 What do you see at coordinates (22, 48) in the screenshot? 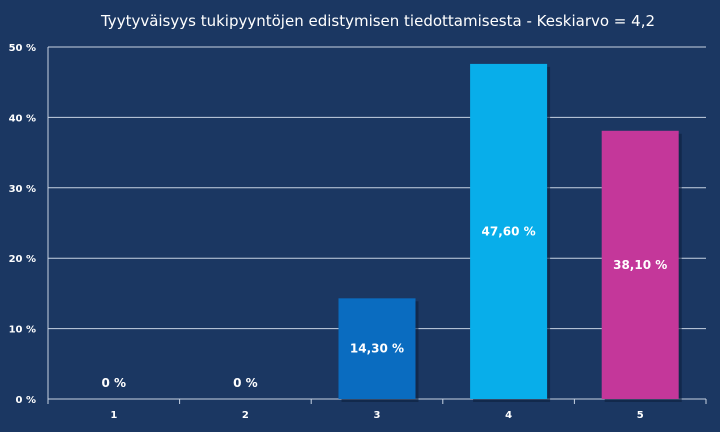
I see `y-tick-label: 50 %` at bounding box center [22, 48].